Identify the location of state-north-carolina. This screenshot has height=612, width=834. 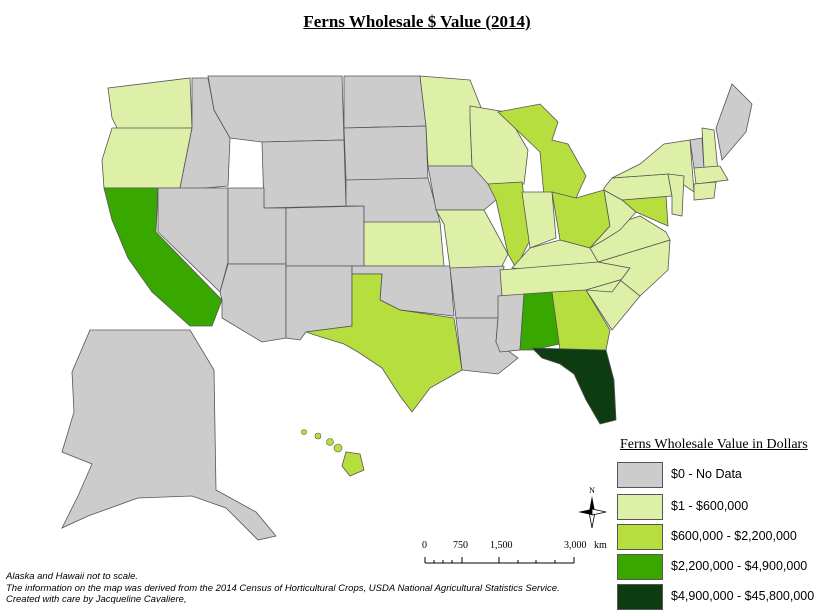
(628, 268).